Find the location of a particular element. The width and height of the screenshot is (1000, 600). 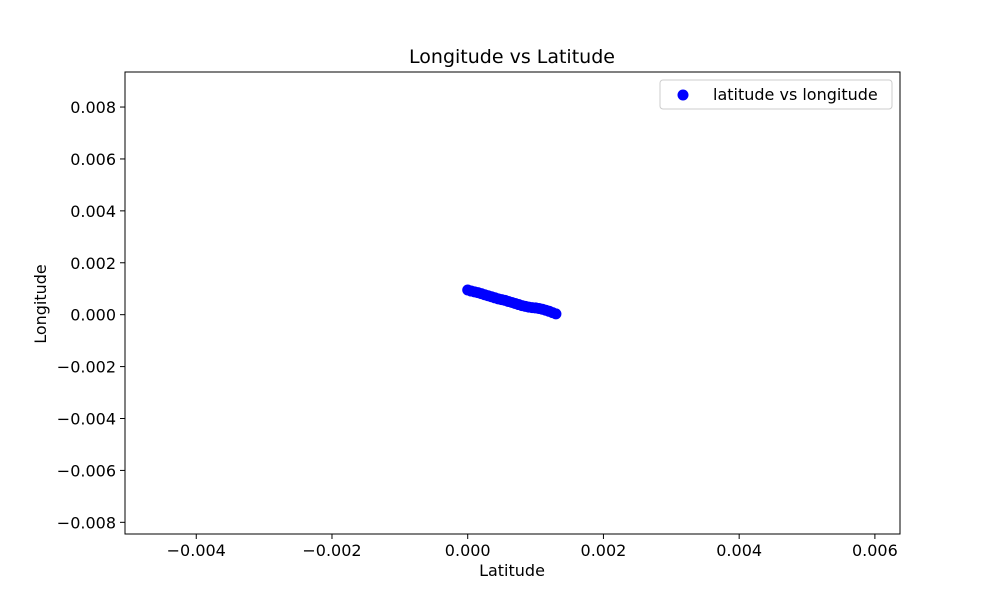

y-tick-label: −0.002 is located at coordinates (86, 367).